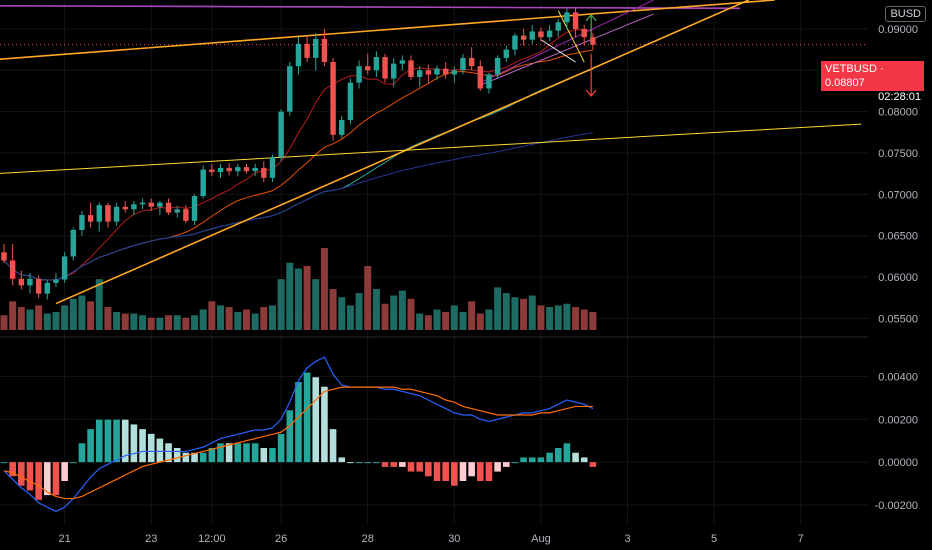 Image resolution: width=932 pixels, height=550 pixels. What do you see at coordinates (567, 42) in the screenshot?
I see `purple-trend-line` at bounding box center [567, 42].